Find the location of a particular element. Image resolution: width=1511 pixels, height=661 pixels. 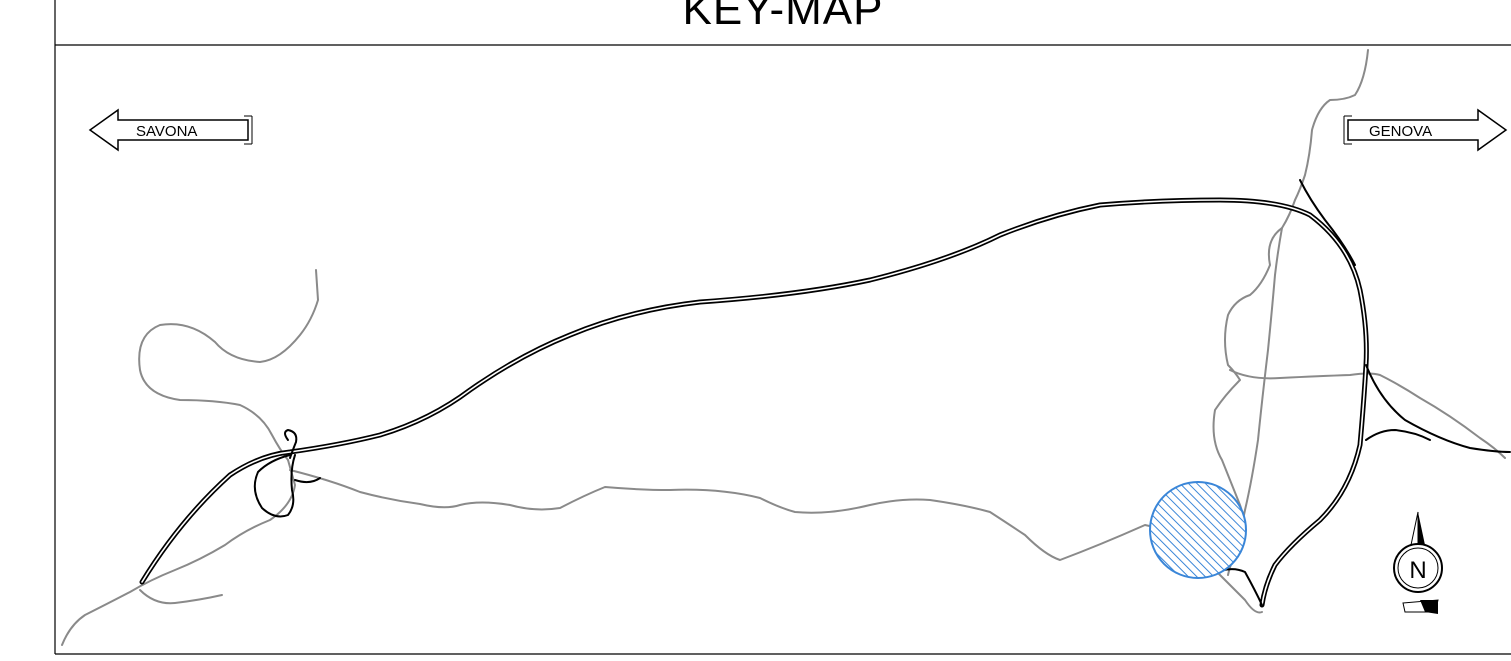

savona-label: SAVONA is located at coordinates (166, 131).